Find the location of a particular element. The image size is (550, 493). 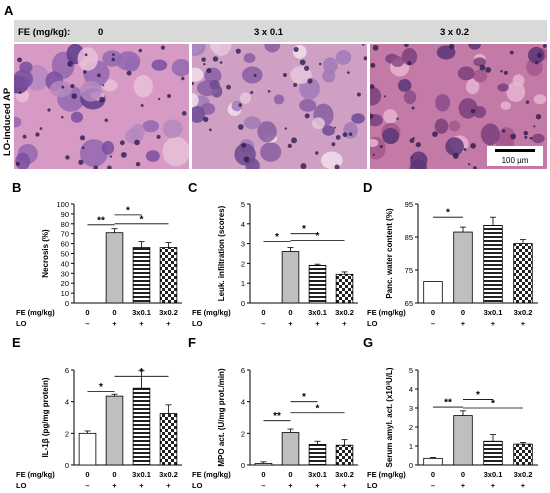

y-axis-label: Serum amyl. act. (x10³U/L) is located at coordinates (389, 417).